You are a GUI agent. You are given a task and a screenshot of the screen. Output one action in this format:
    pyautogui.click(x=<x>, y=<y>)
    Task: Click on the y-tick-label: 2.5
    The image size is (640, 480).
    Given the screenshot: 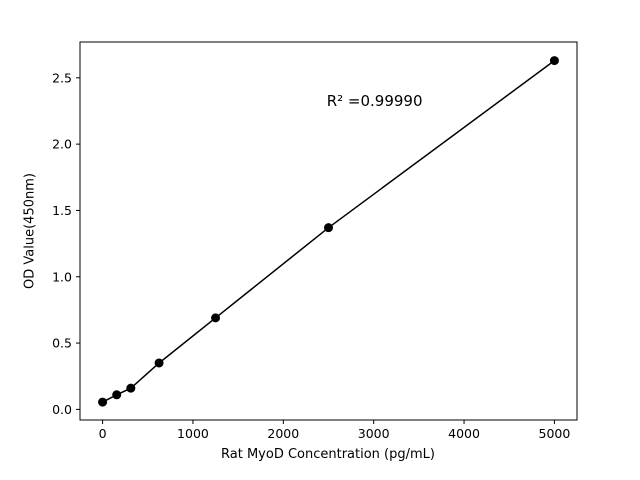 What is the action you would take?
    pyautogui.click(x=62, y=77)
    